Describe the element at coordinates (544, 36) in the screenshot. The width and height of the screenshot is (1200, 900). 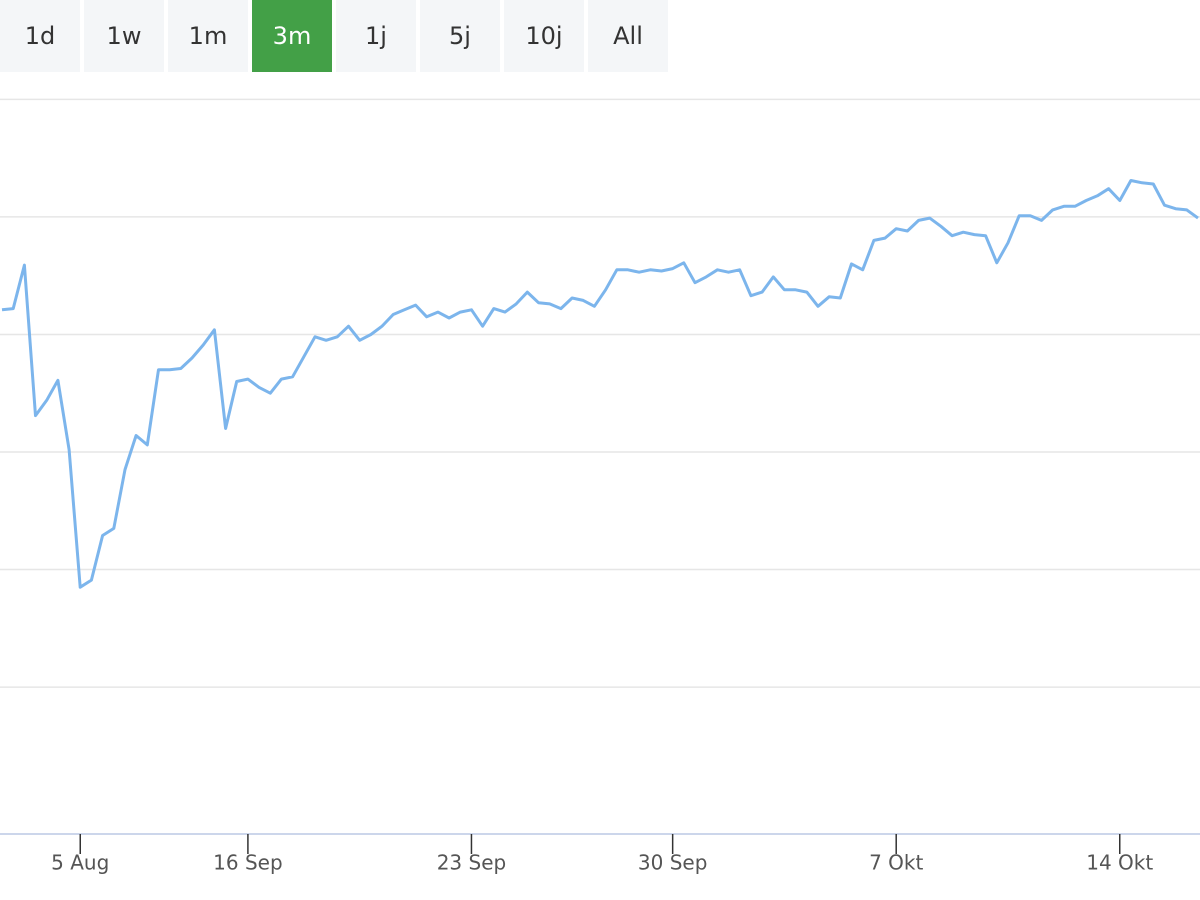
I see `range-button: 10j` at that location.